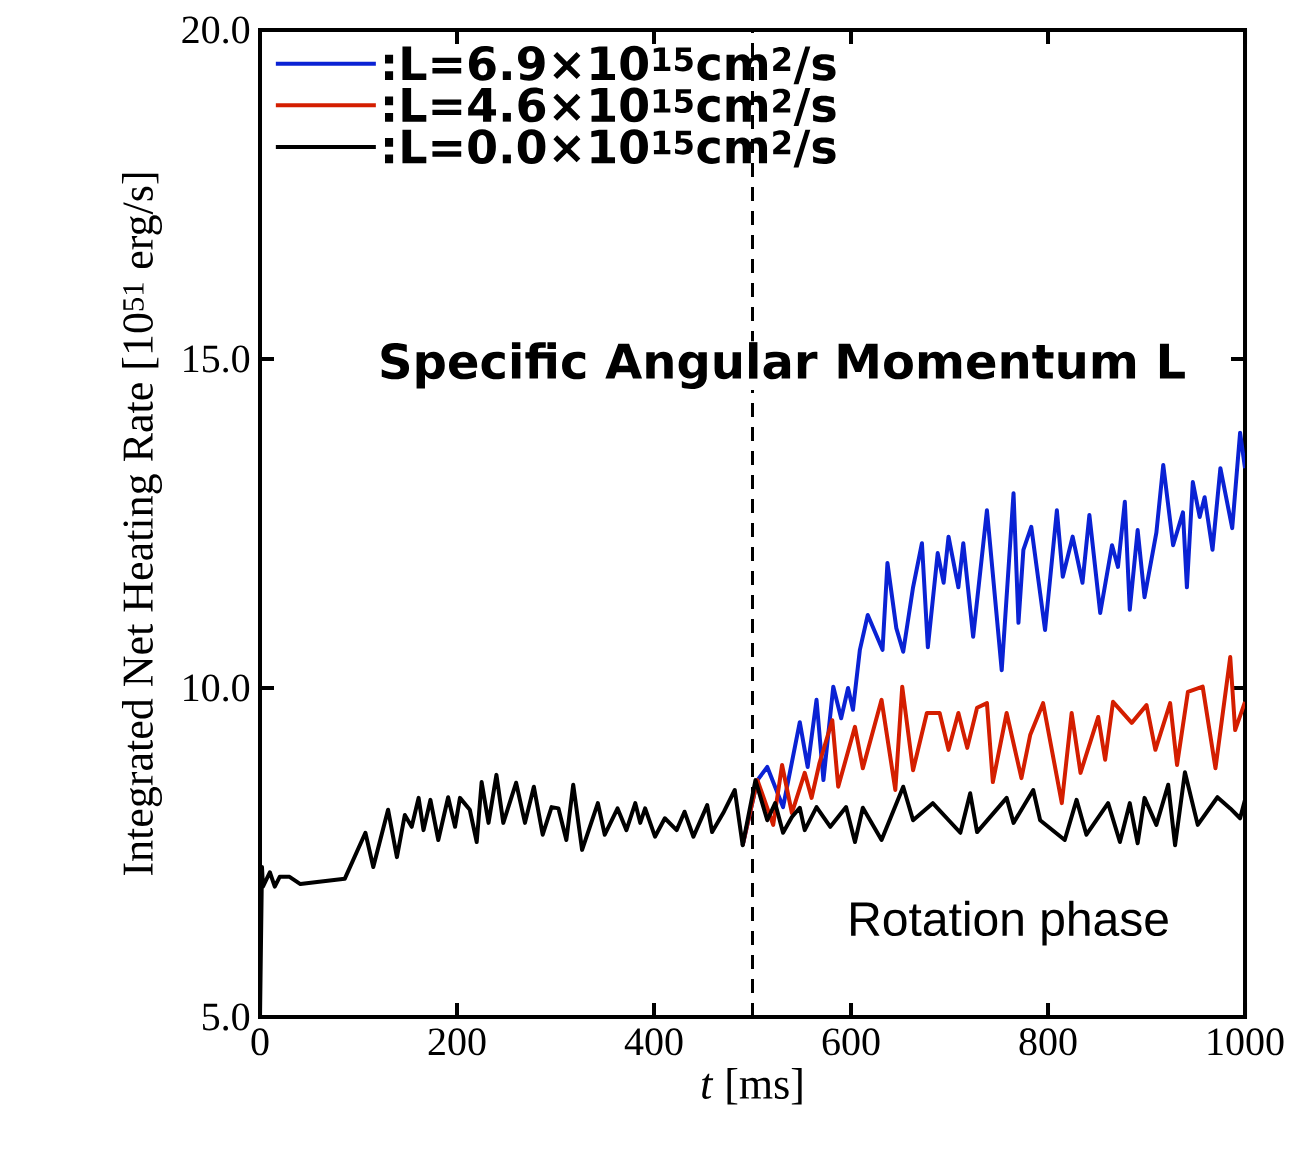  What do you see at coordinates (226, 1017) in the screenshot?
I see `y-tick-label: 5.0` at bounding box center [226, 1017].